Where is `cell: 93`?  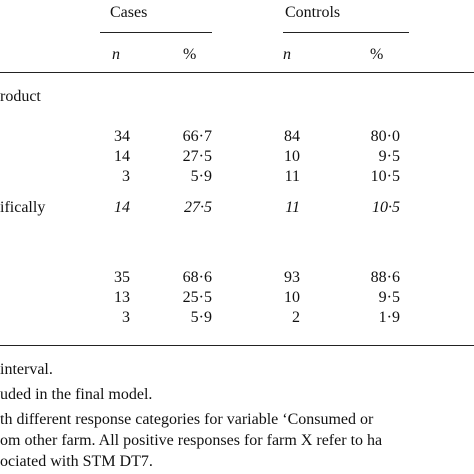
cell: 93 is located at coordinates (292, 277).